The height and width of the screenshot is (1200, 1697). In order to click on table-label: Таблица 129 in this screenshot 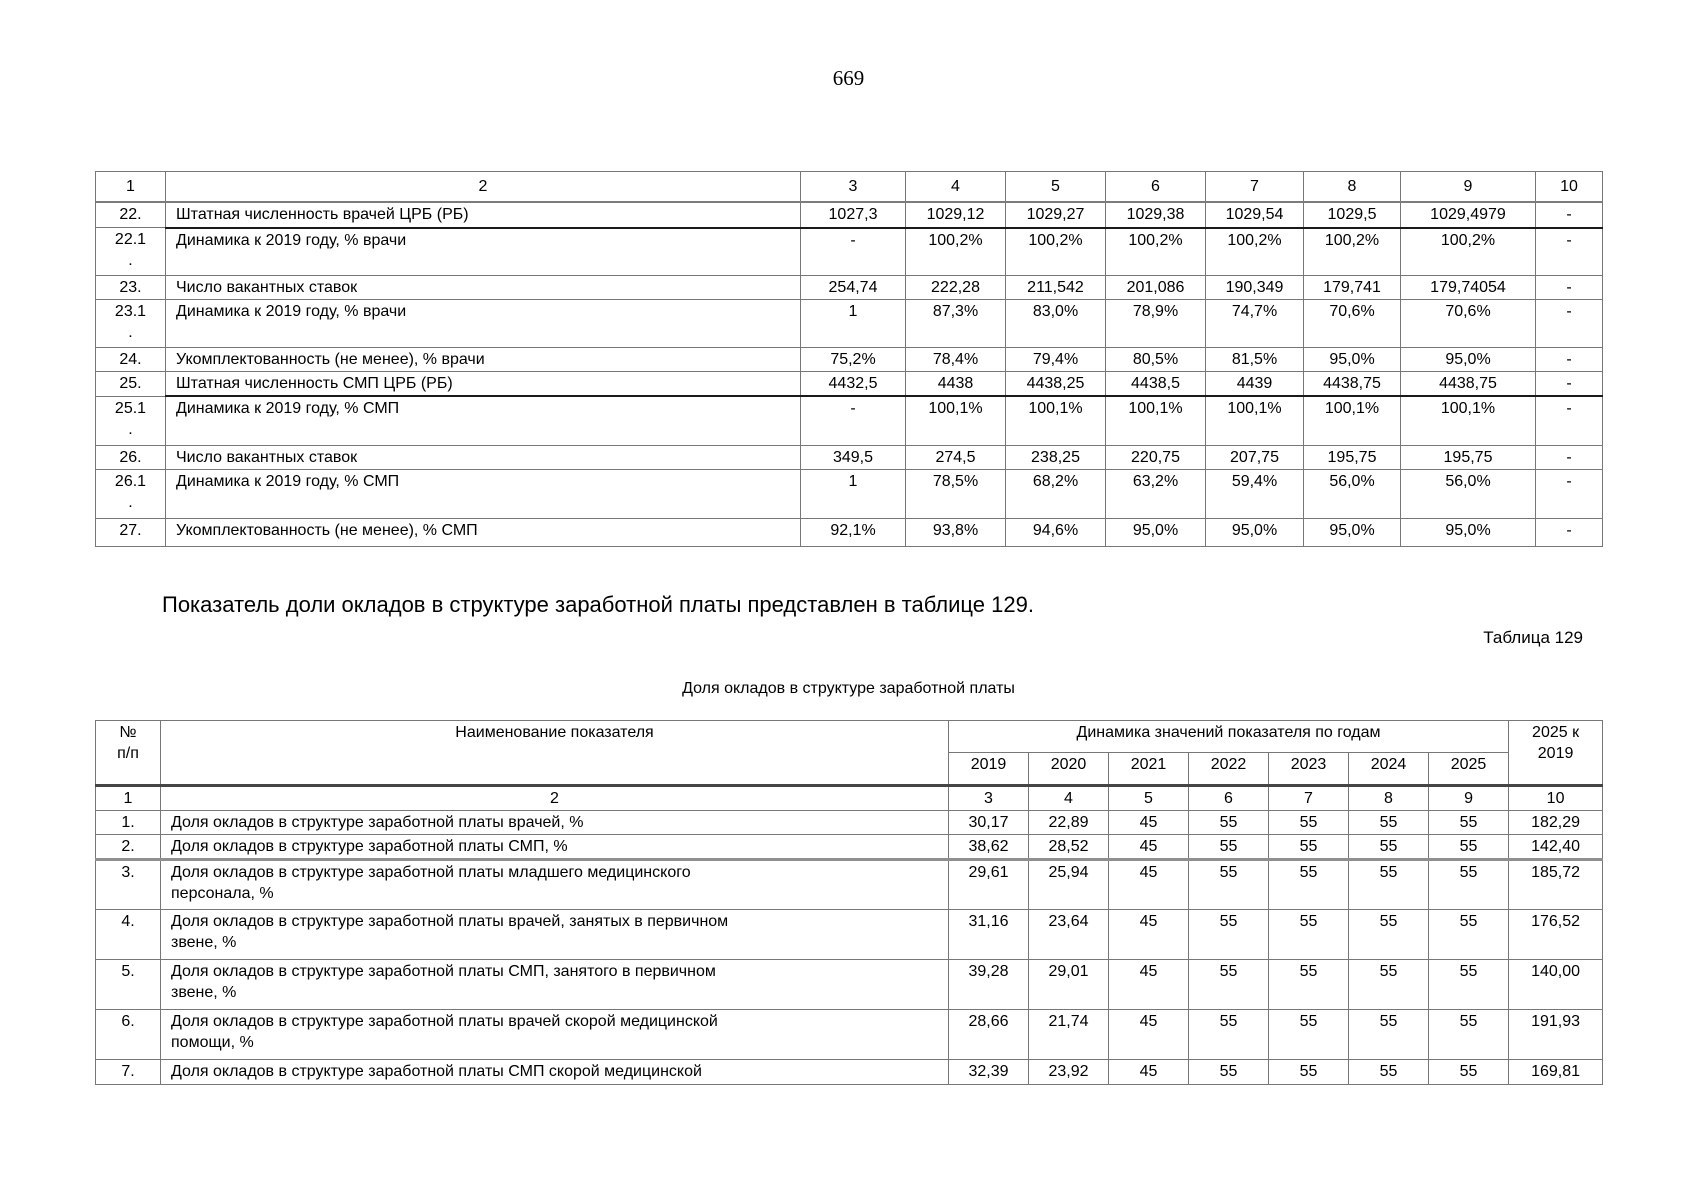, I will do `click(1533, 637)`.